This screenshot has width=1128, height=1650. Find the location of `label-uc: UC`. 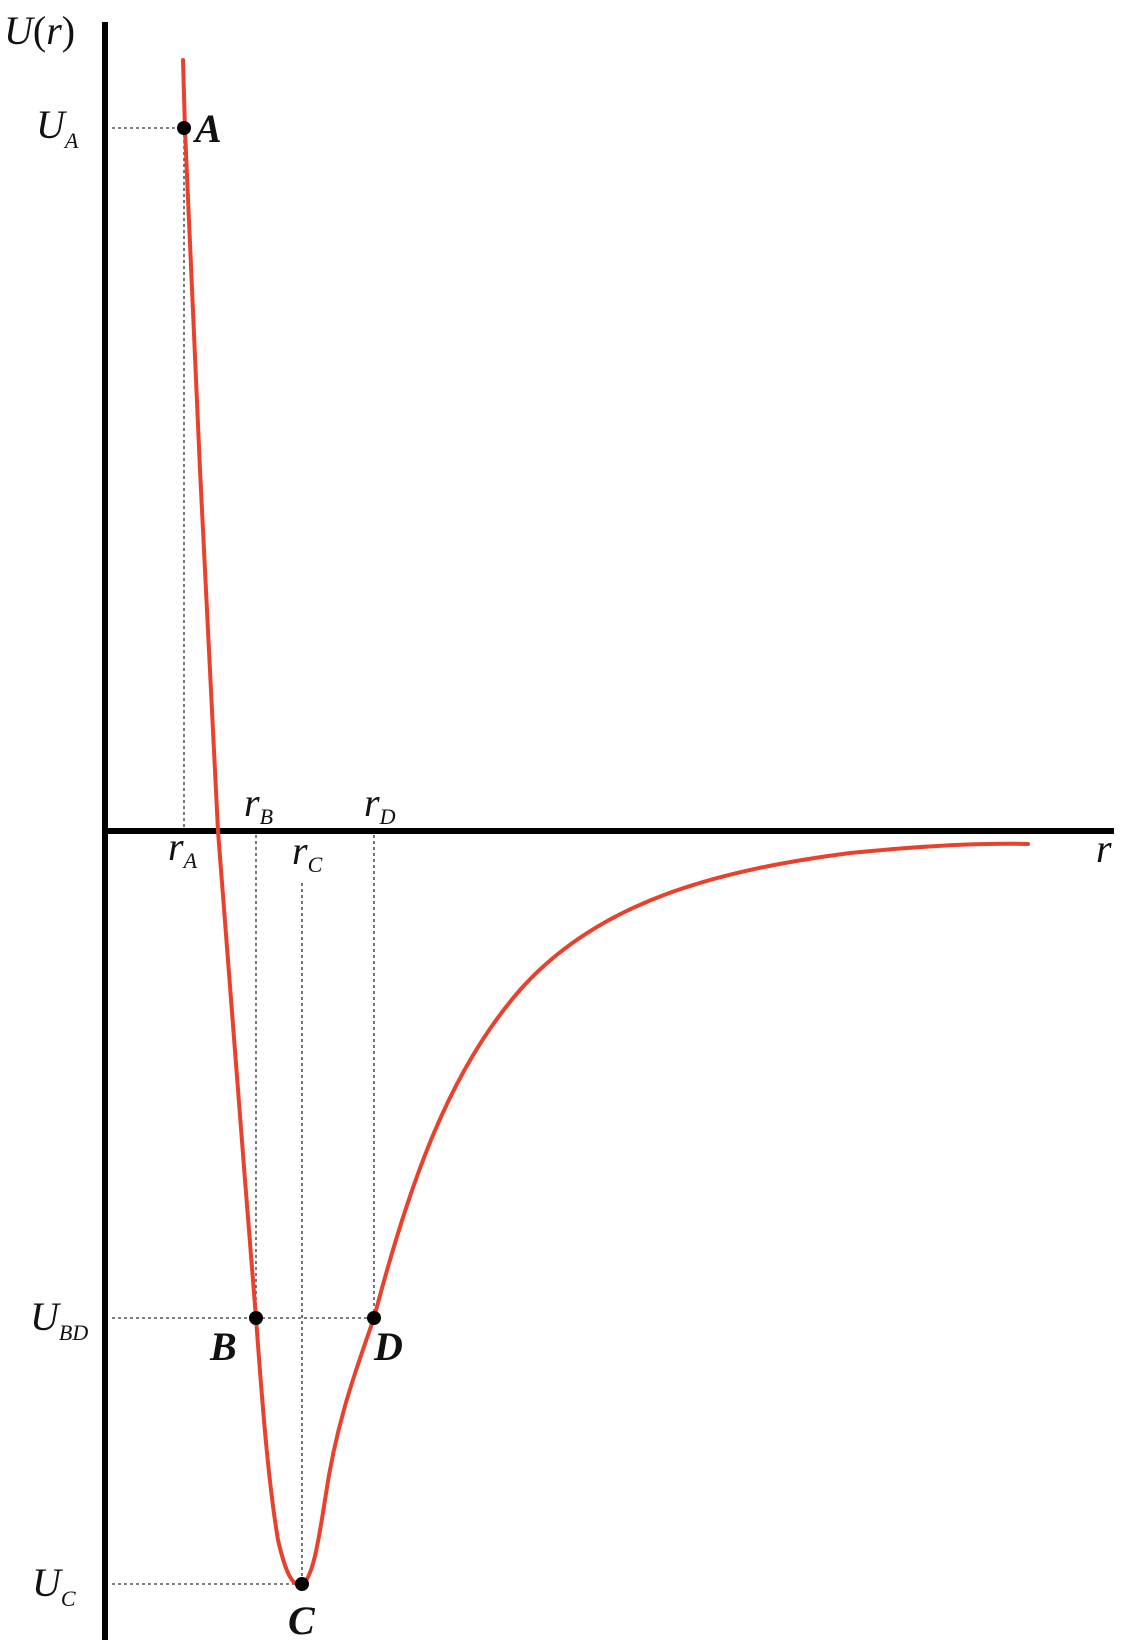

label-uc: UC is located at coordinates (54, 1585).